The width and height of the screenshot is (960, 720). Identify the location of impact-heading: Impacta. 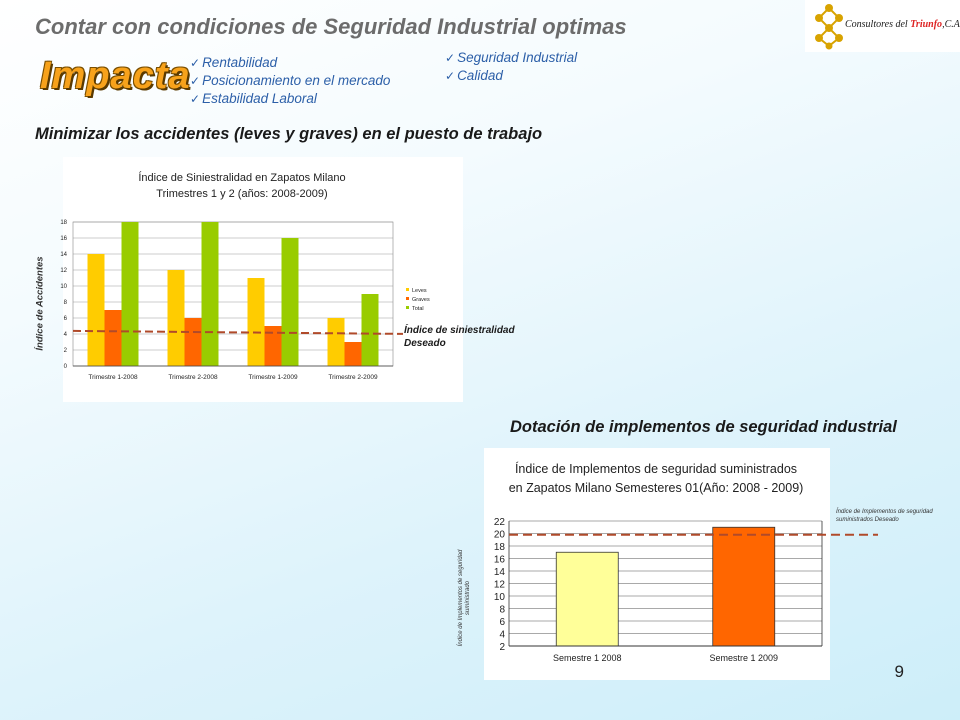
(115, 76).